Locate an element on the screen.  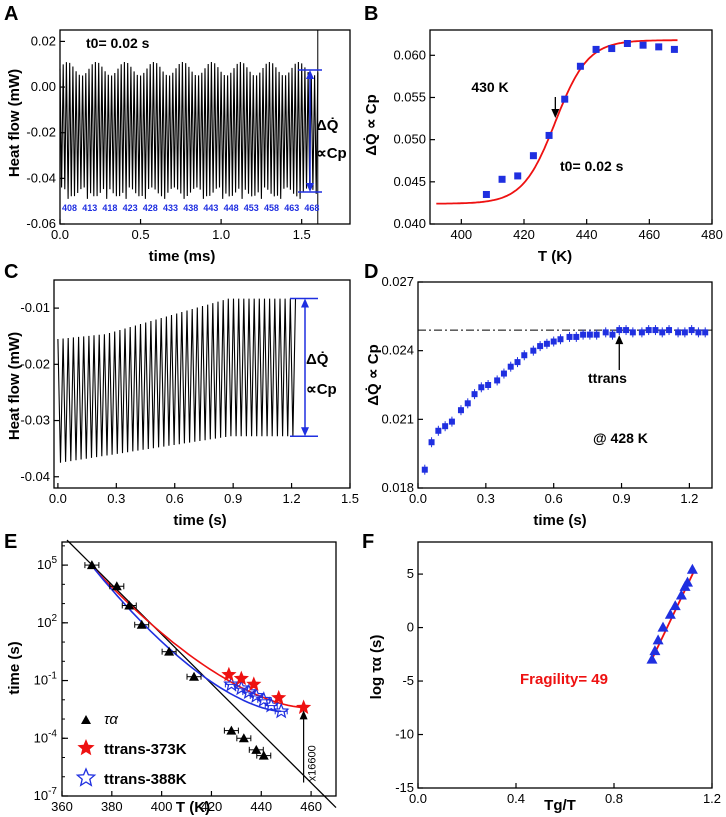
panel-e-ytick-exponent: -7 is located at coordinates (52, 791).